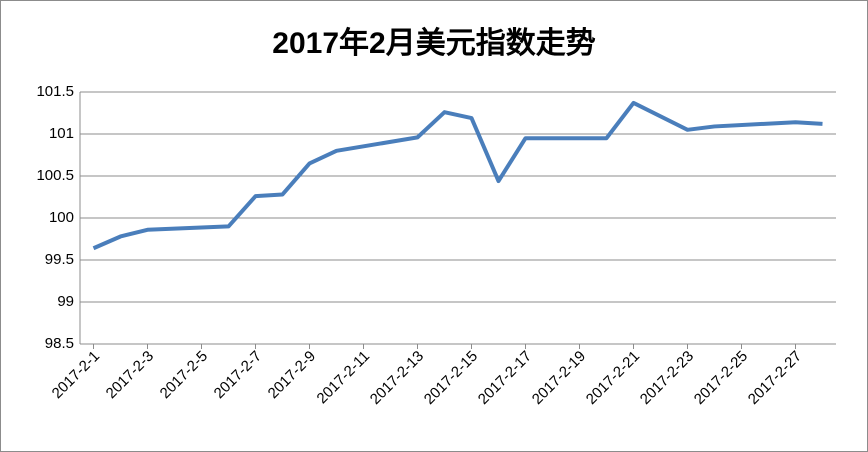 This screenshot has height=452, width=868. What do you see at coordinates (59, 343) in the screenshot?
I see `y-tick-label: 98.5` at bounding box center [59, 343].